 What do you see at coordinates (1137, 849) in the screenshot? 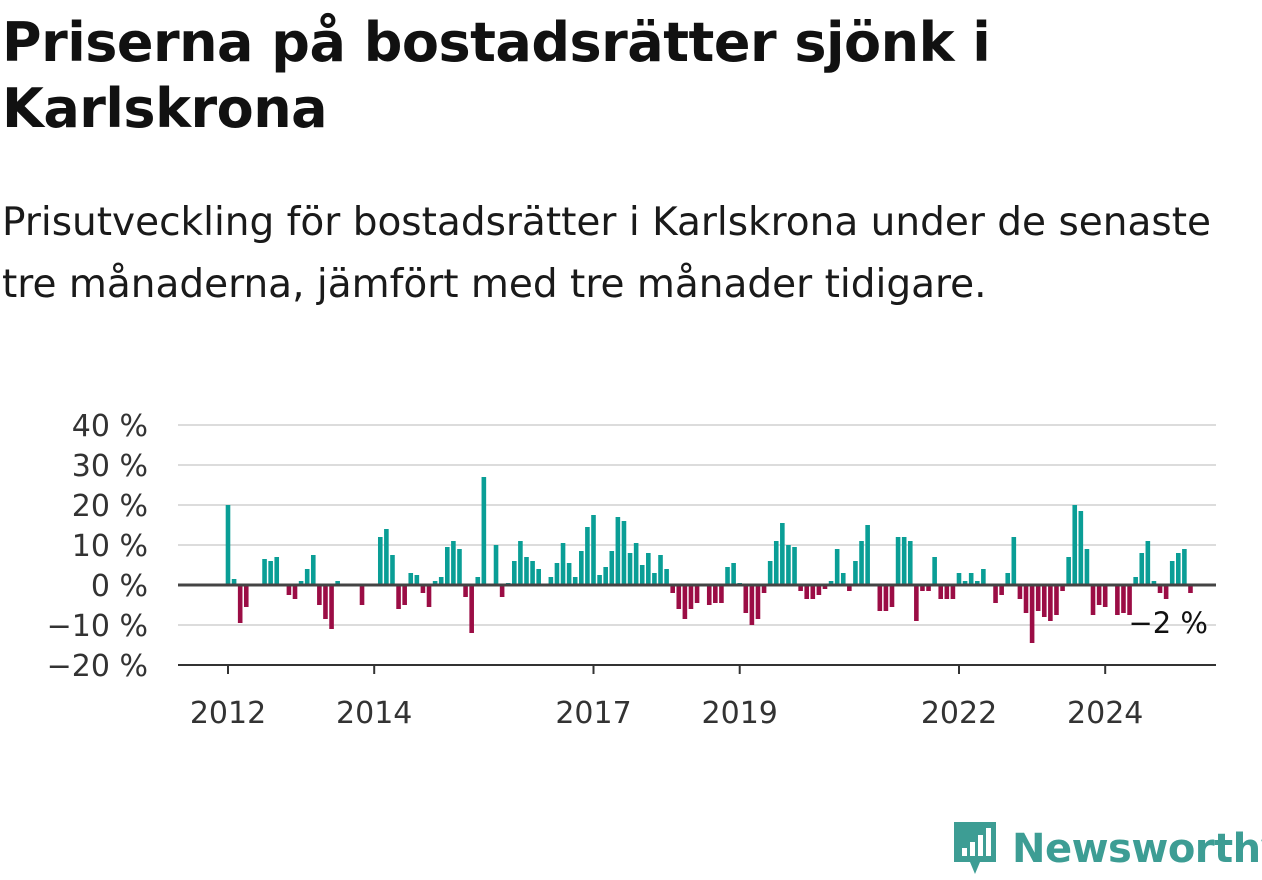
I see `brand-name: Newsworthy` at bounding box center [1137, 849].